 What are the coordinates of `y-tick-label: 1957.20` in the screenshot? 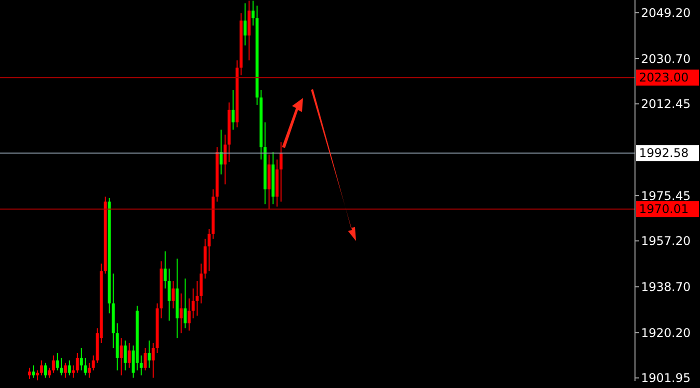 It's located at (666, 241).